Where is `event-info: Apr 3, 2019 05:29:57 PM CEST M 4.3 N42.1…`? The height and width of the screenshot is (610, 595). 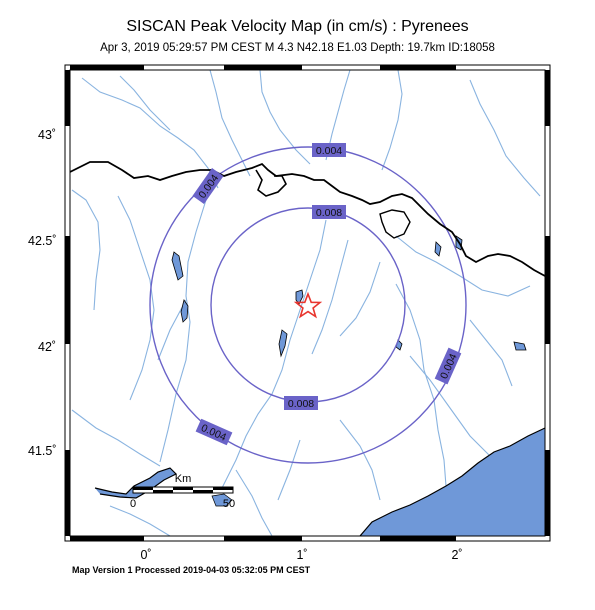 event-info: Apr 3, 2019 05:29:57 PM CEST M 4.3 N42.1… is located at coordinates (297, 48).